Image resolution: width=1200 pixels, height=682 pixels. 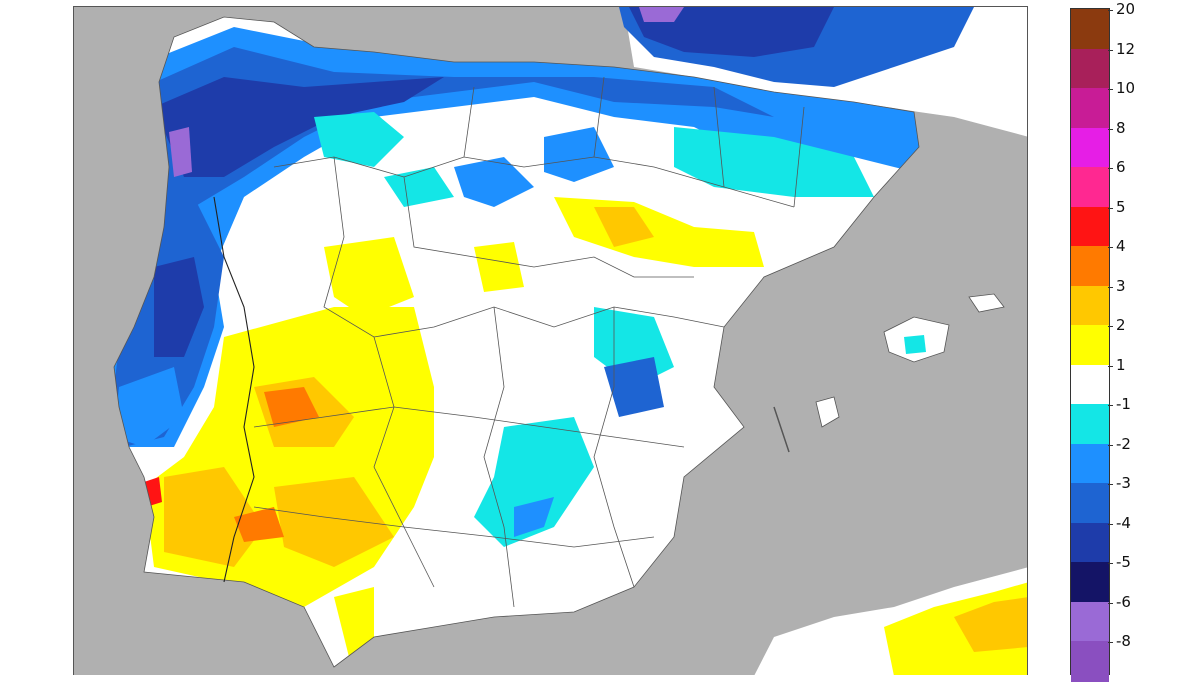 I want to click on cool-zone-aragon, so click(x=774, y=162).